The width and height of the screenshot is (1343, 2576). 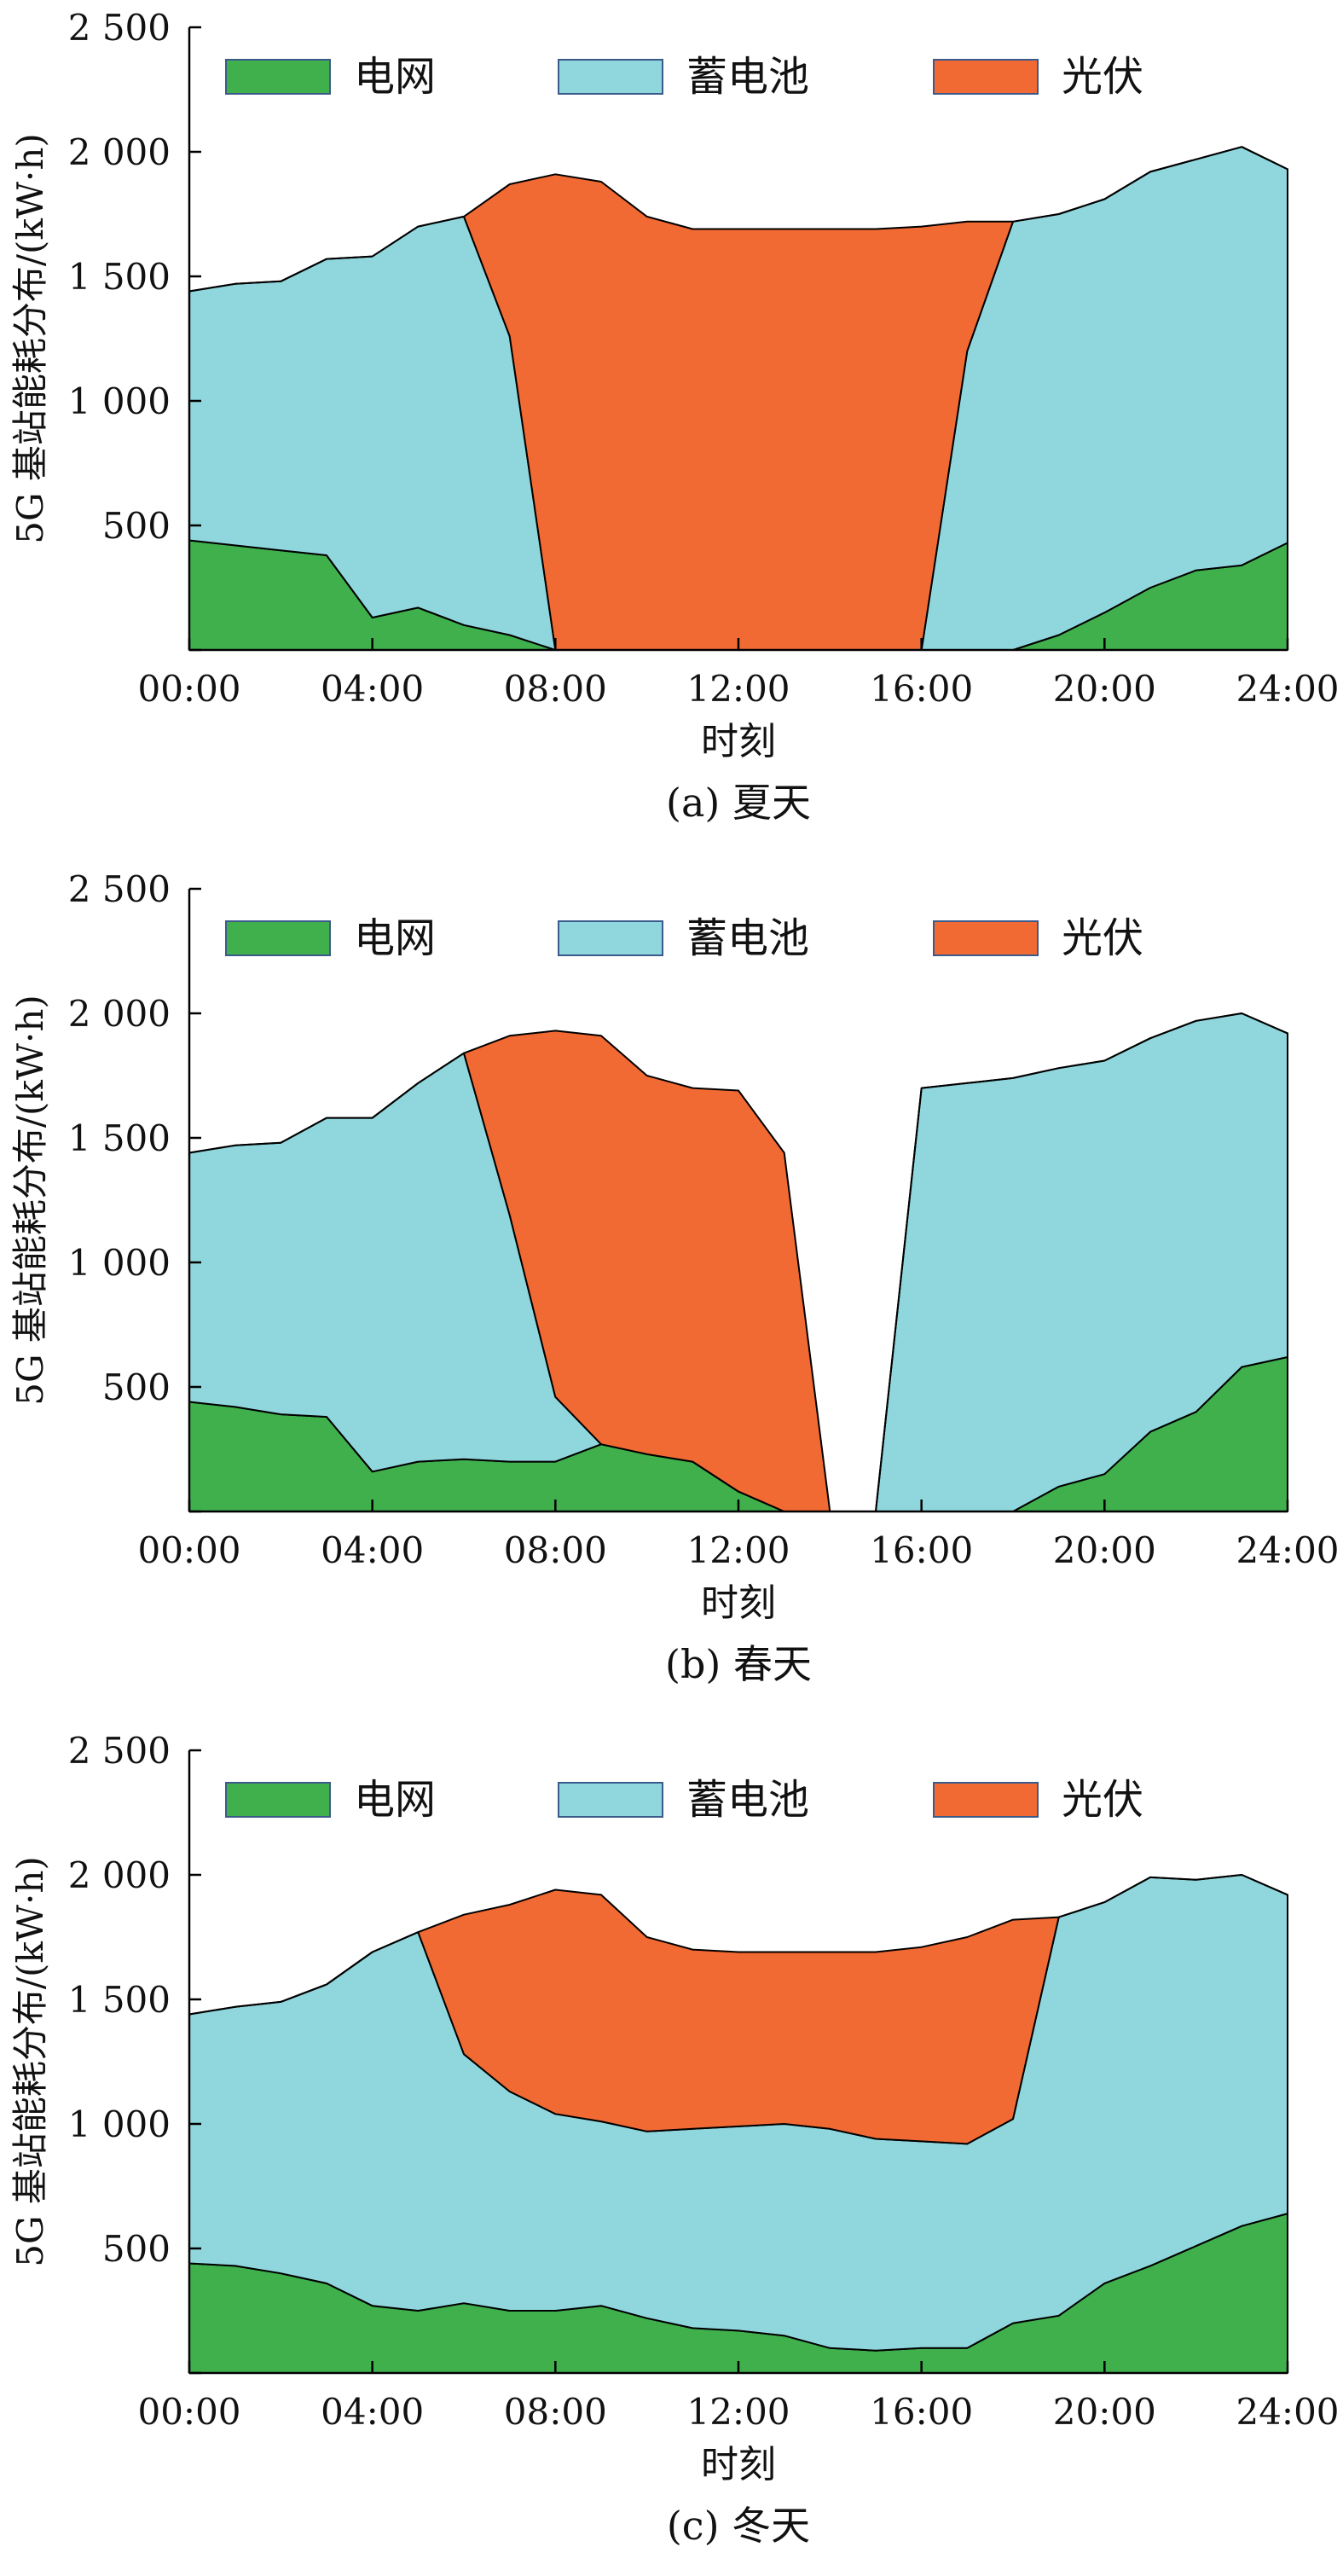 What do you see at coordinates (738, 1664) in the screenshot?
I see `chart-title: (b) 春天` at bounding box center [738, 1664].